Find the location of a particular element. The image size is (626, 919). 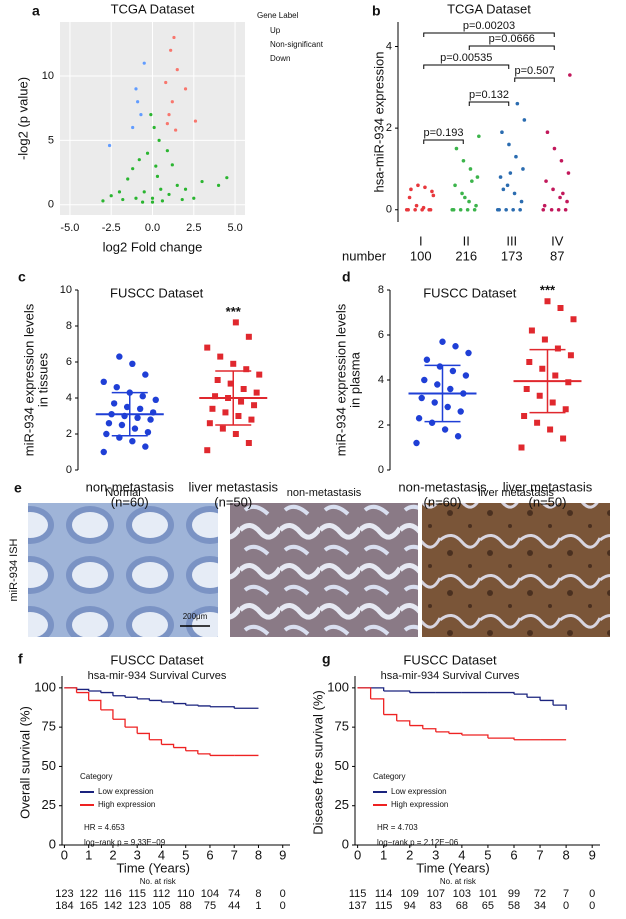

x-tick-label: liver metastasis is located at coordinates (233, 486).